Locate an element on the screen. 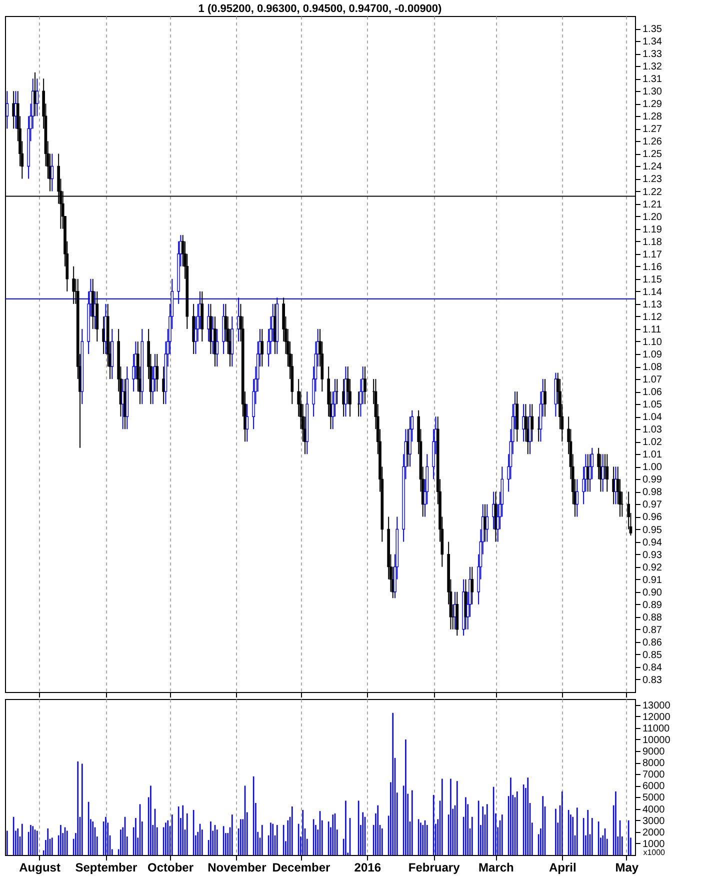 Image resolution: width=702 pixels, height=891 pixels. y-tick-label: 1.13 is located at coordinates (652, 304).